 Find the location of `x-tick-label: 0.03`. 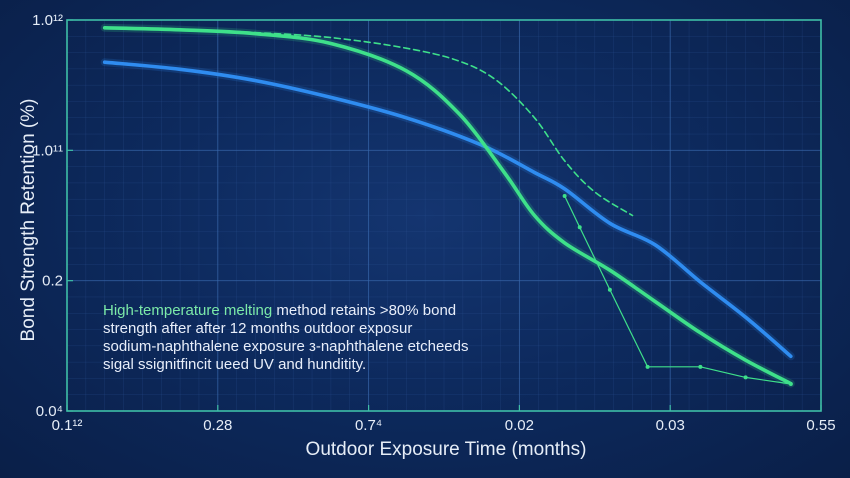

x-tick-label: 0.03 is located at coordinates (670, 425).